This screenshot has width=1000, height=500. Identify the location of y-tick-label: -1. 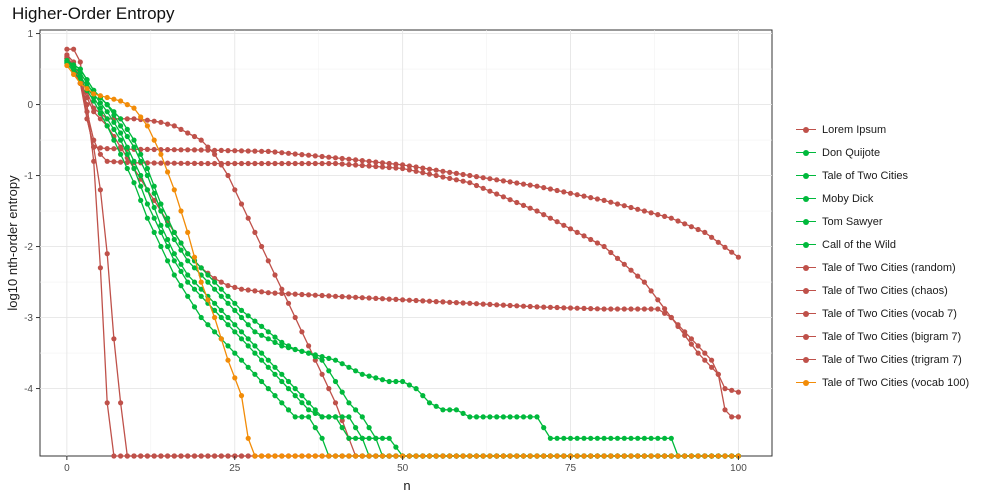
(28, 176).